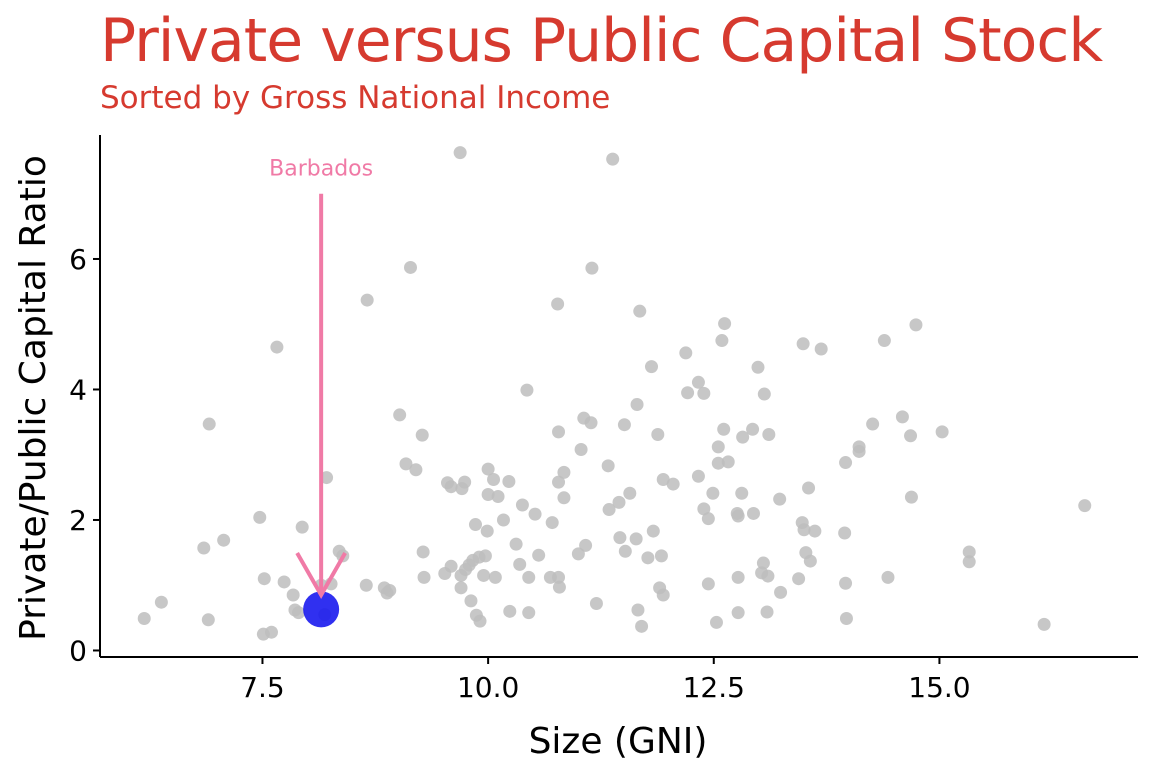 Image resolution: width=1152 pixels, height=768 pixels. What do you see at coordinates (78, 259) in the screenshot?
I see `y-tick-label: 6` at bounding box center [78, 259].